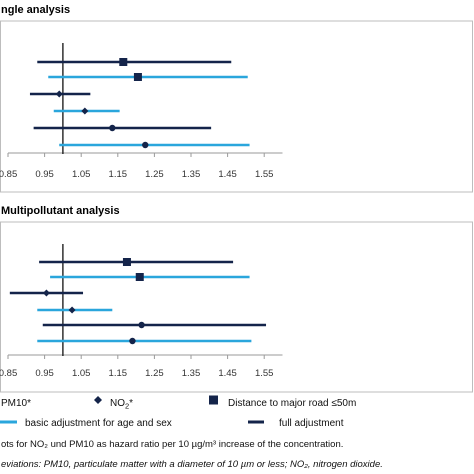 The height and width of the screenshot is (474, 474). I want to click on legend-square-marker, so click(213, 400).